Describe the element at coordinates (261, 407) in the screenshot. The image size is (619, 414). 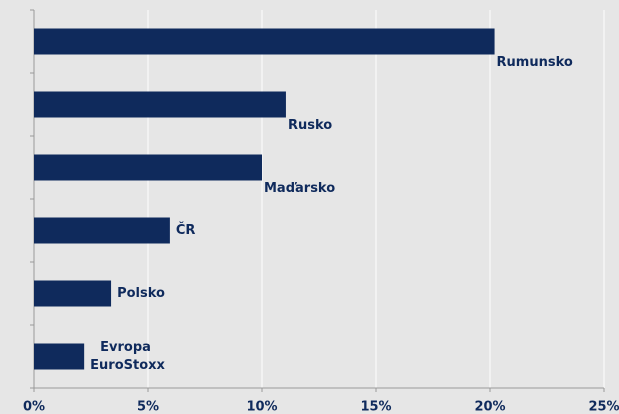
I see `x-tick-label: 10%` at that location.